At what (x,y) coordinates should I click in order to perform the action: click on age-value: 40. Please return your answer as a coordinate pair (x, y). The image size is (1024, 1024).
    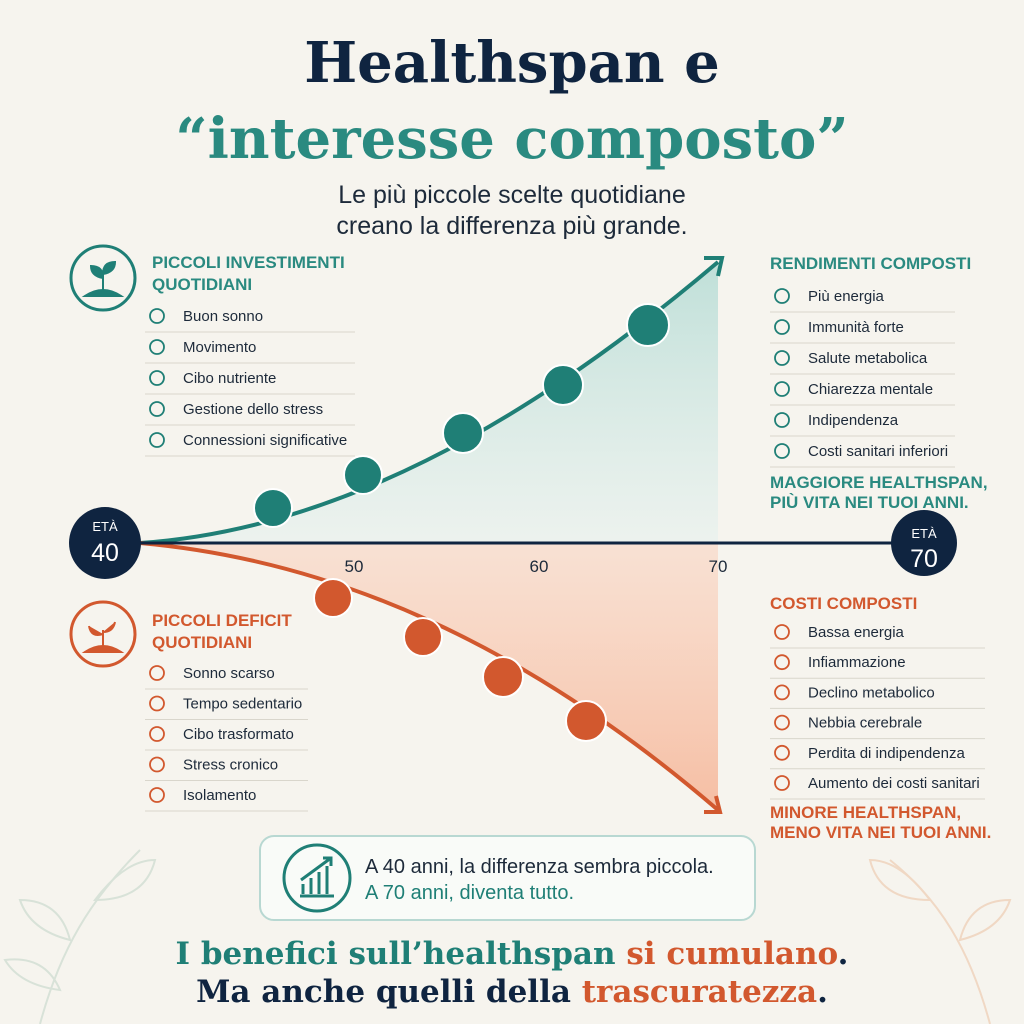
    Looking at the image, I should click on (105, 553).